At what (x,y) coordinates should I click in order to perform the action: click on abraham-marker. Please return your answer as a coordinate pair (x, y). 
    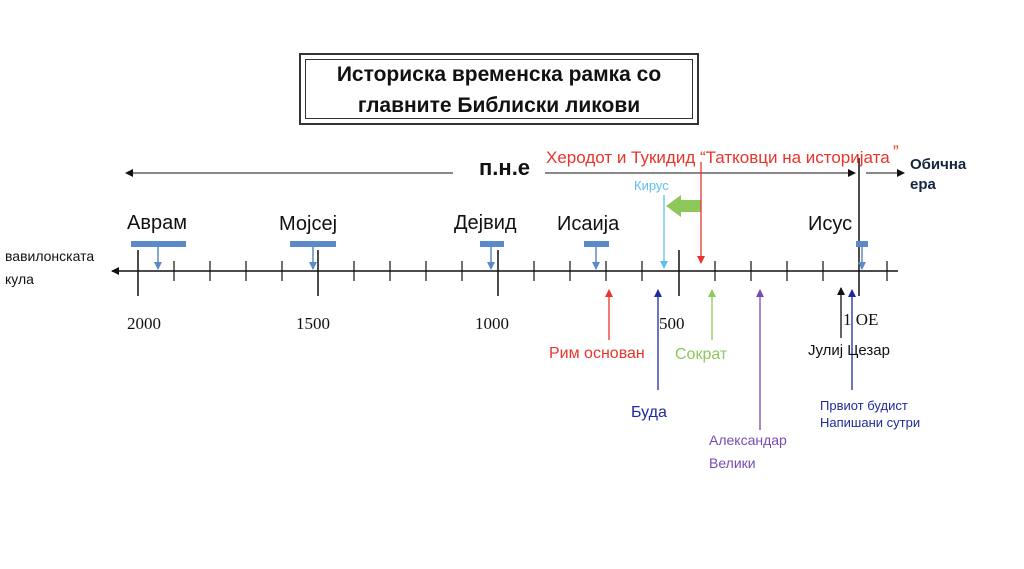
    Looking at the image, I should click on (158, 255).